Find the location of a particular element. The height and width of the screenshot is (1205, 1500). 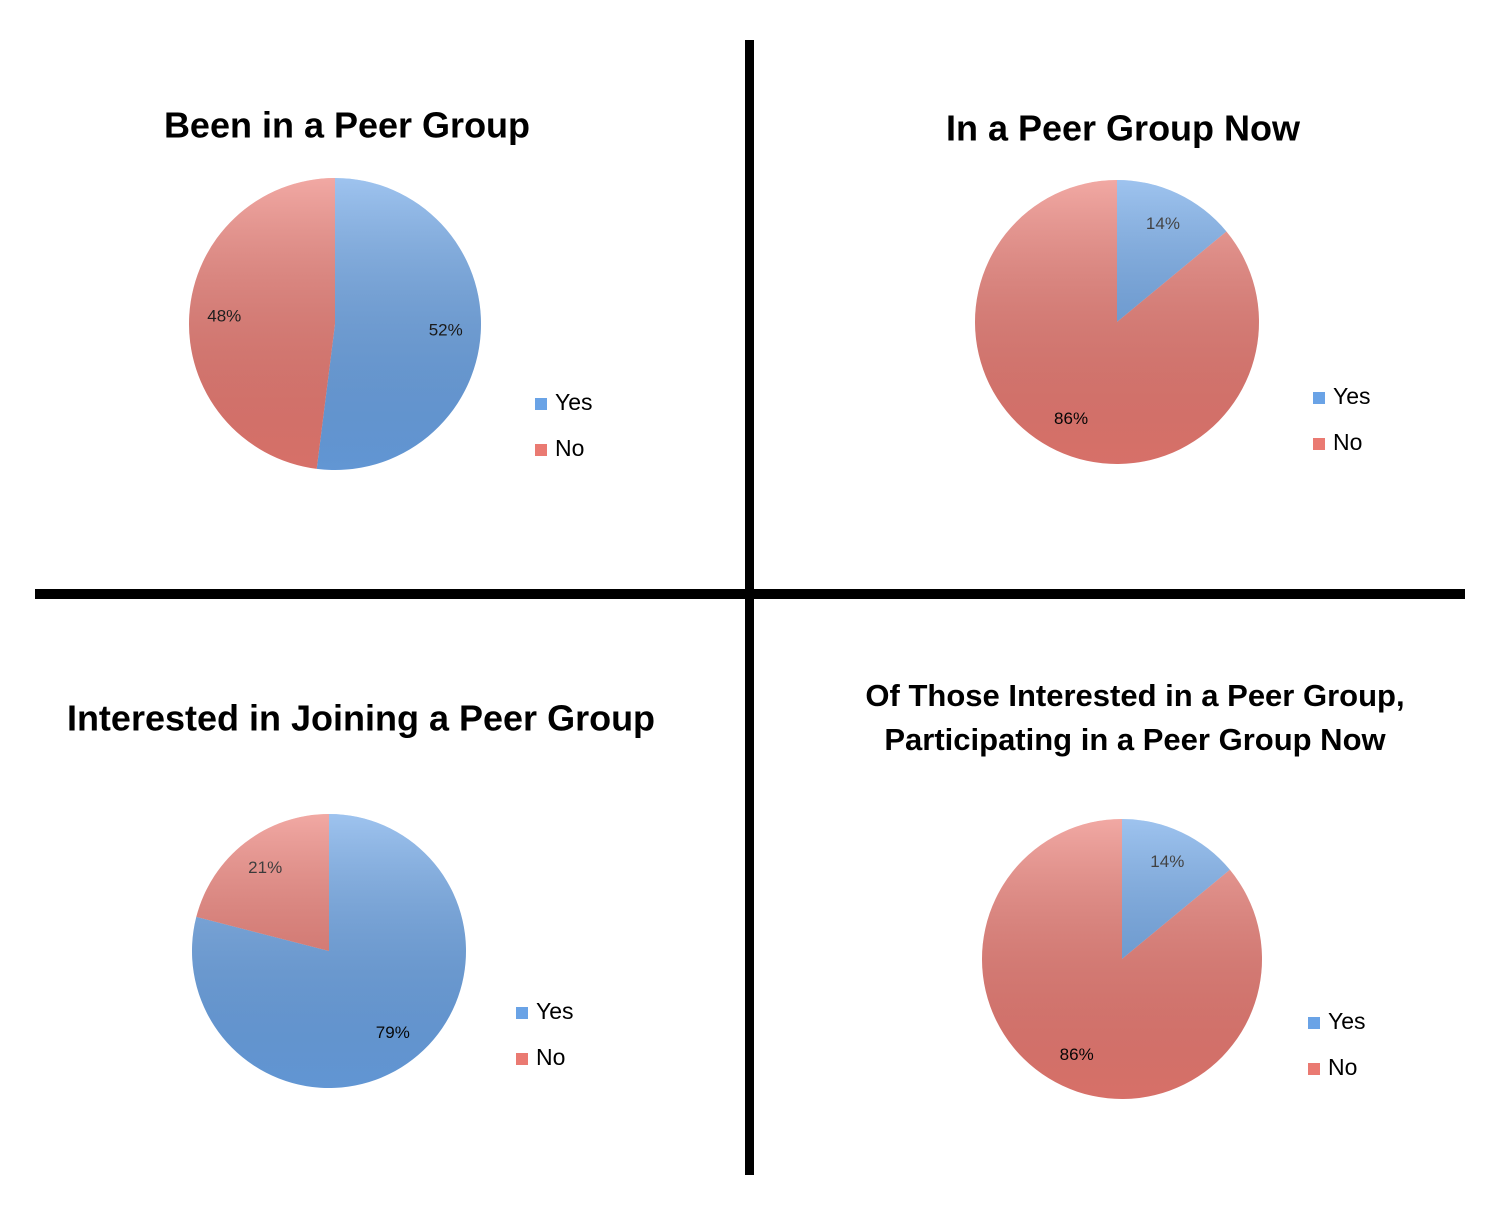

chart-title: Been in a Peer Group is located at coordinates (347, 125).